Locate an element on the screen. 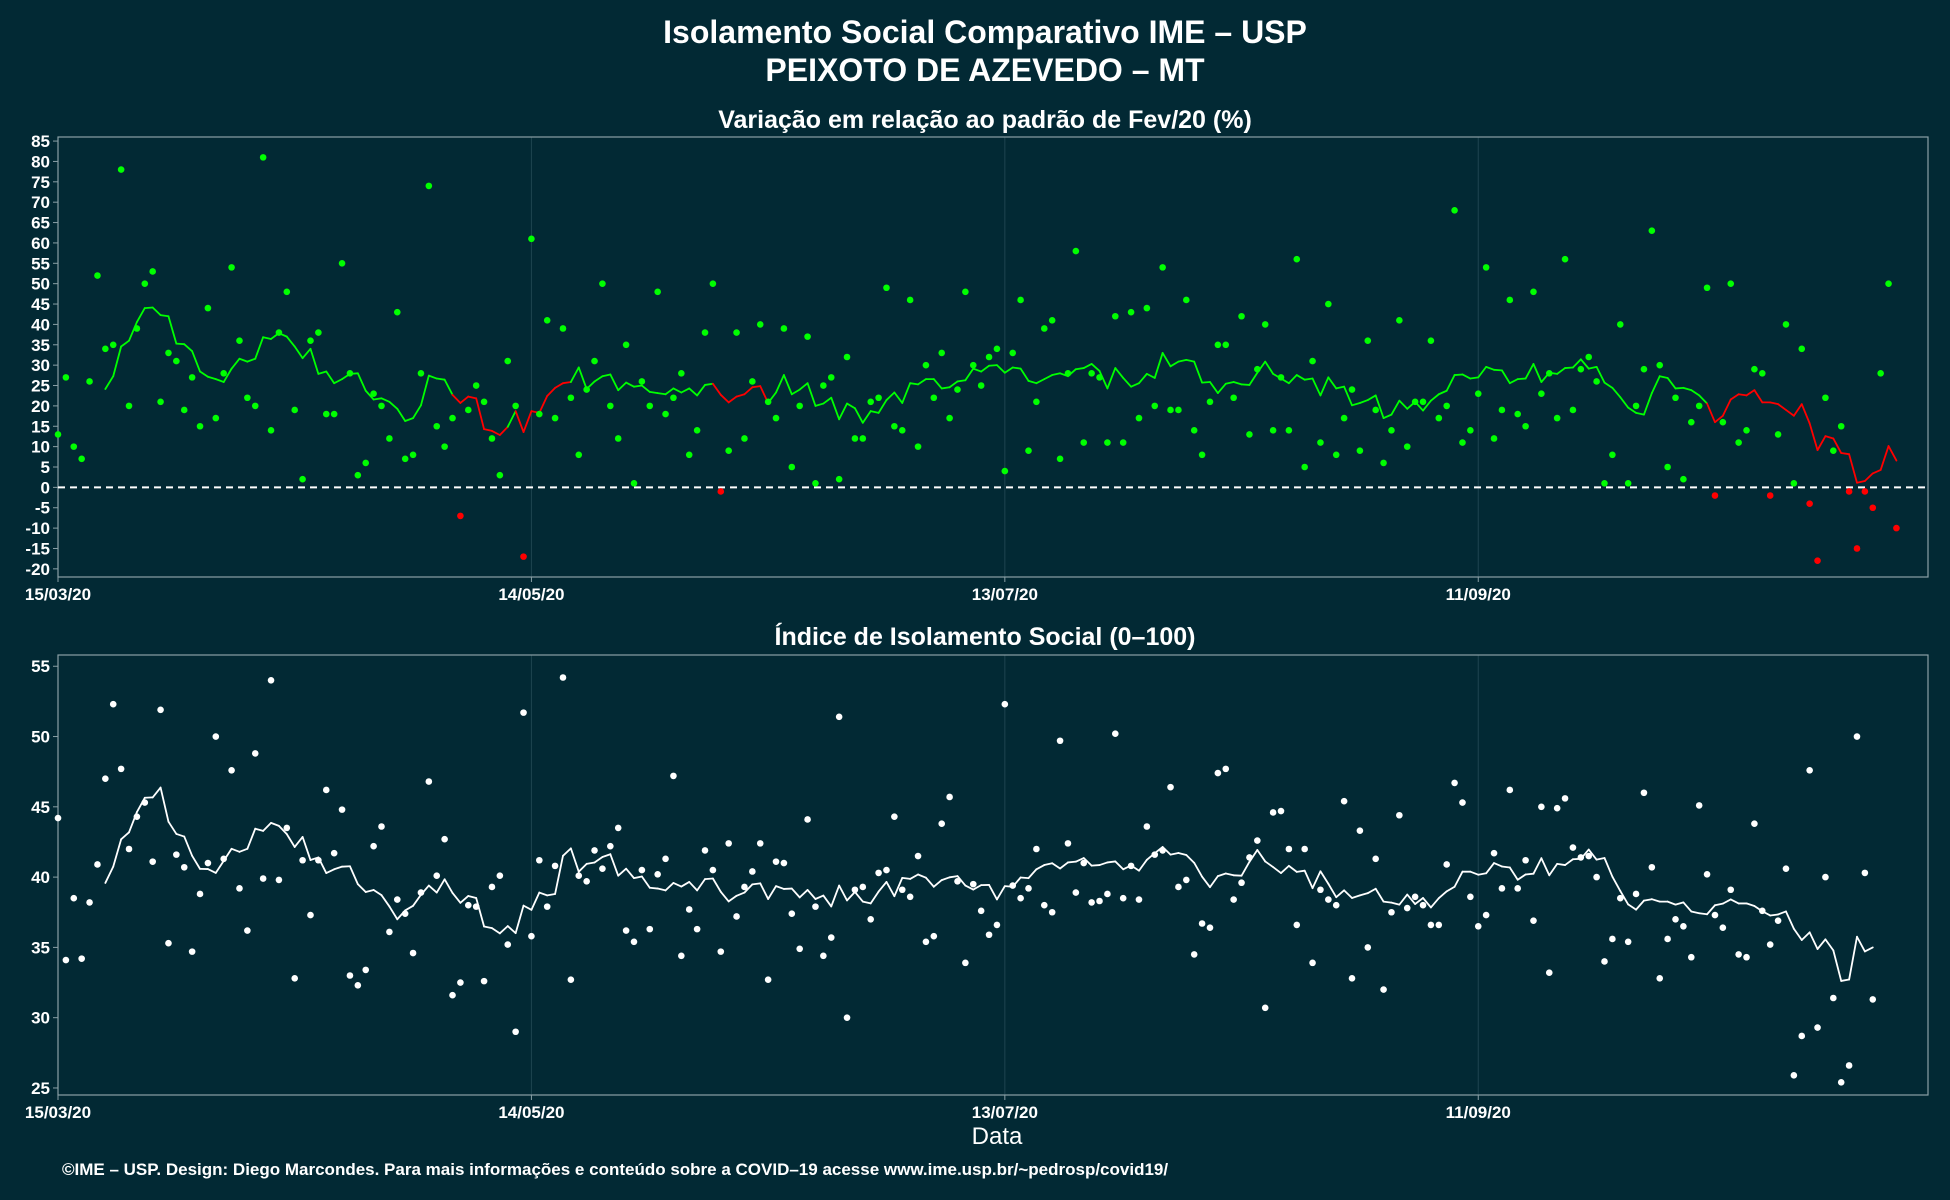 The height and width of the screenshot is (1200, 1950). panel1-ytick-label: 25 is located at coordinates (40, 386).